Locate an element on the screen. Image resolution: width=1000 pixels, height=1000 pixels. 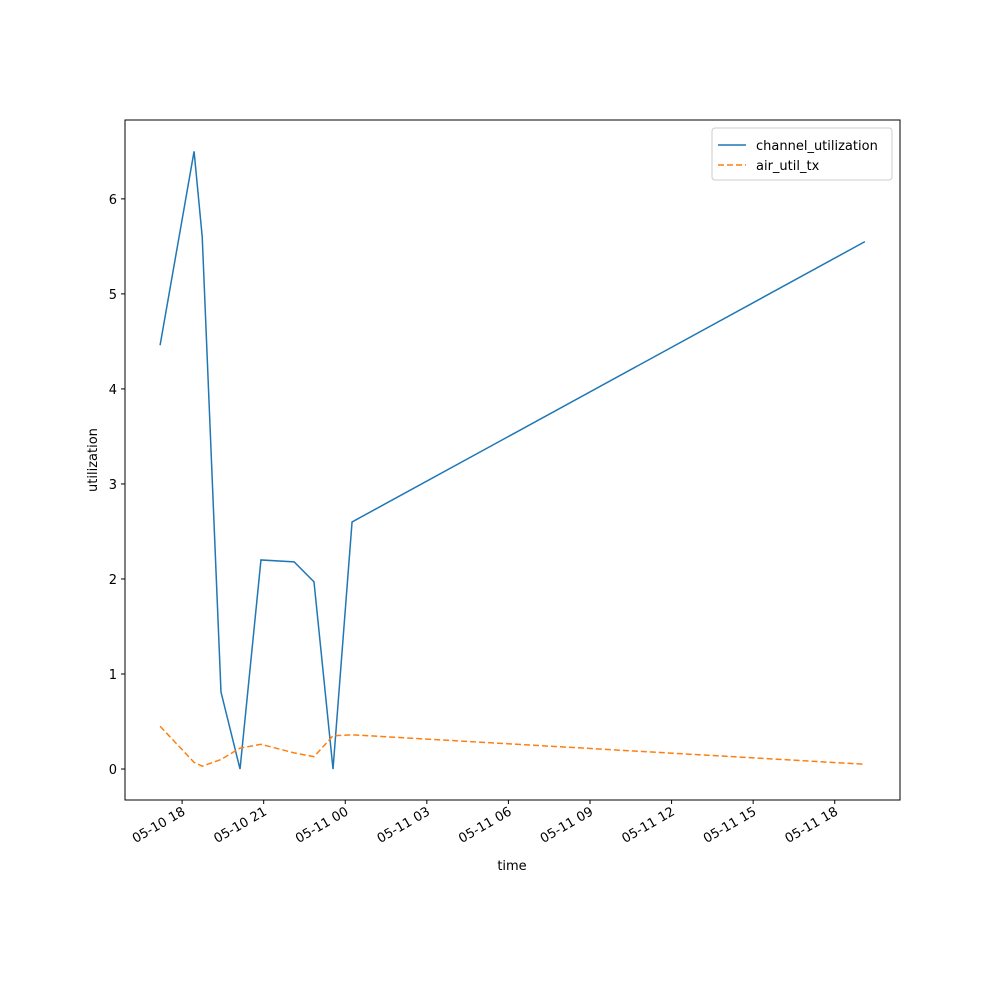
y-tick-label: 5 is located at coordinates (113, 295).